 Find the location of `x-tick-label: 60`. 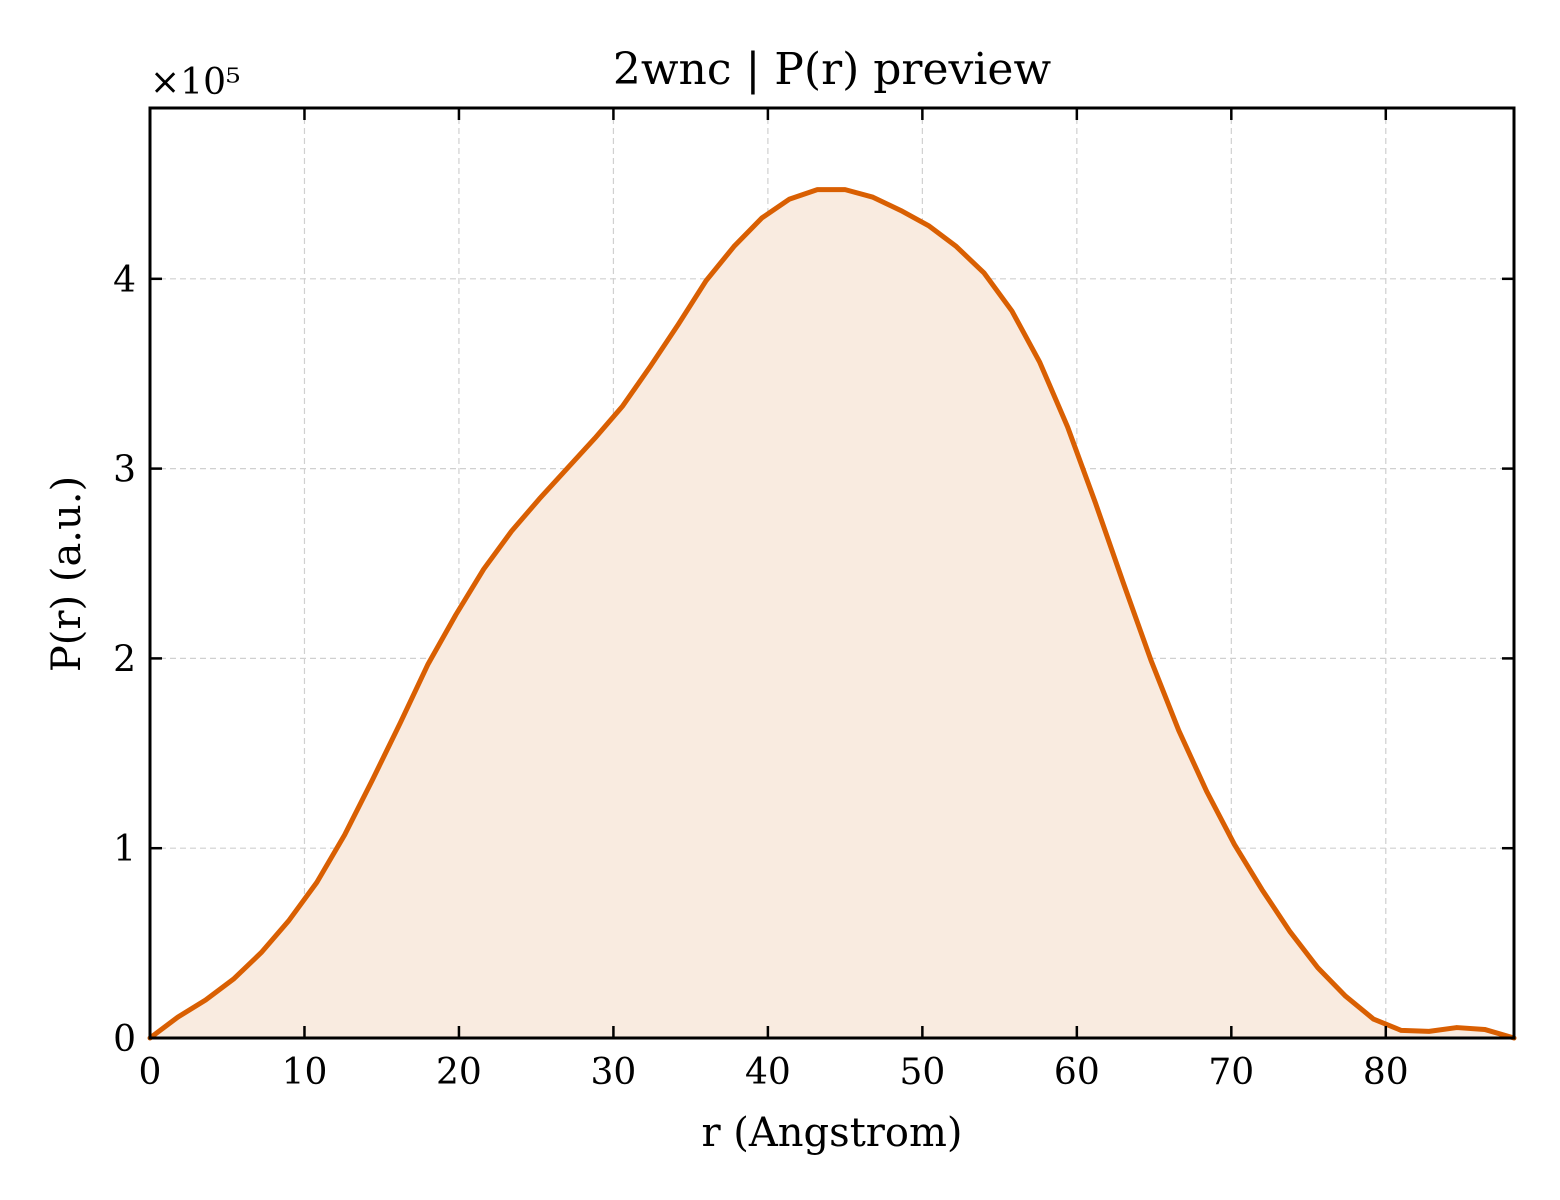

x-tick-label: 60 is located at coordinates (1077, 1072).